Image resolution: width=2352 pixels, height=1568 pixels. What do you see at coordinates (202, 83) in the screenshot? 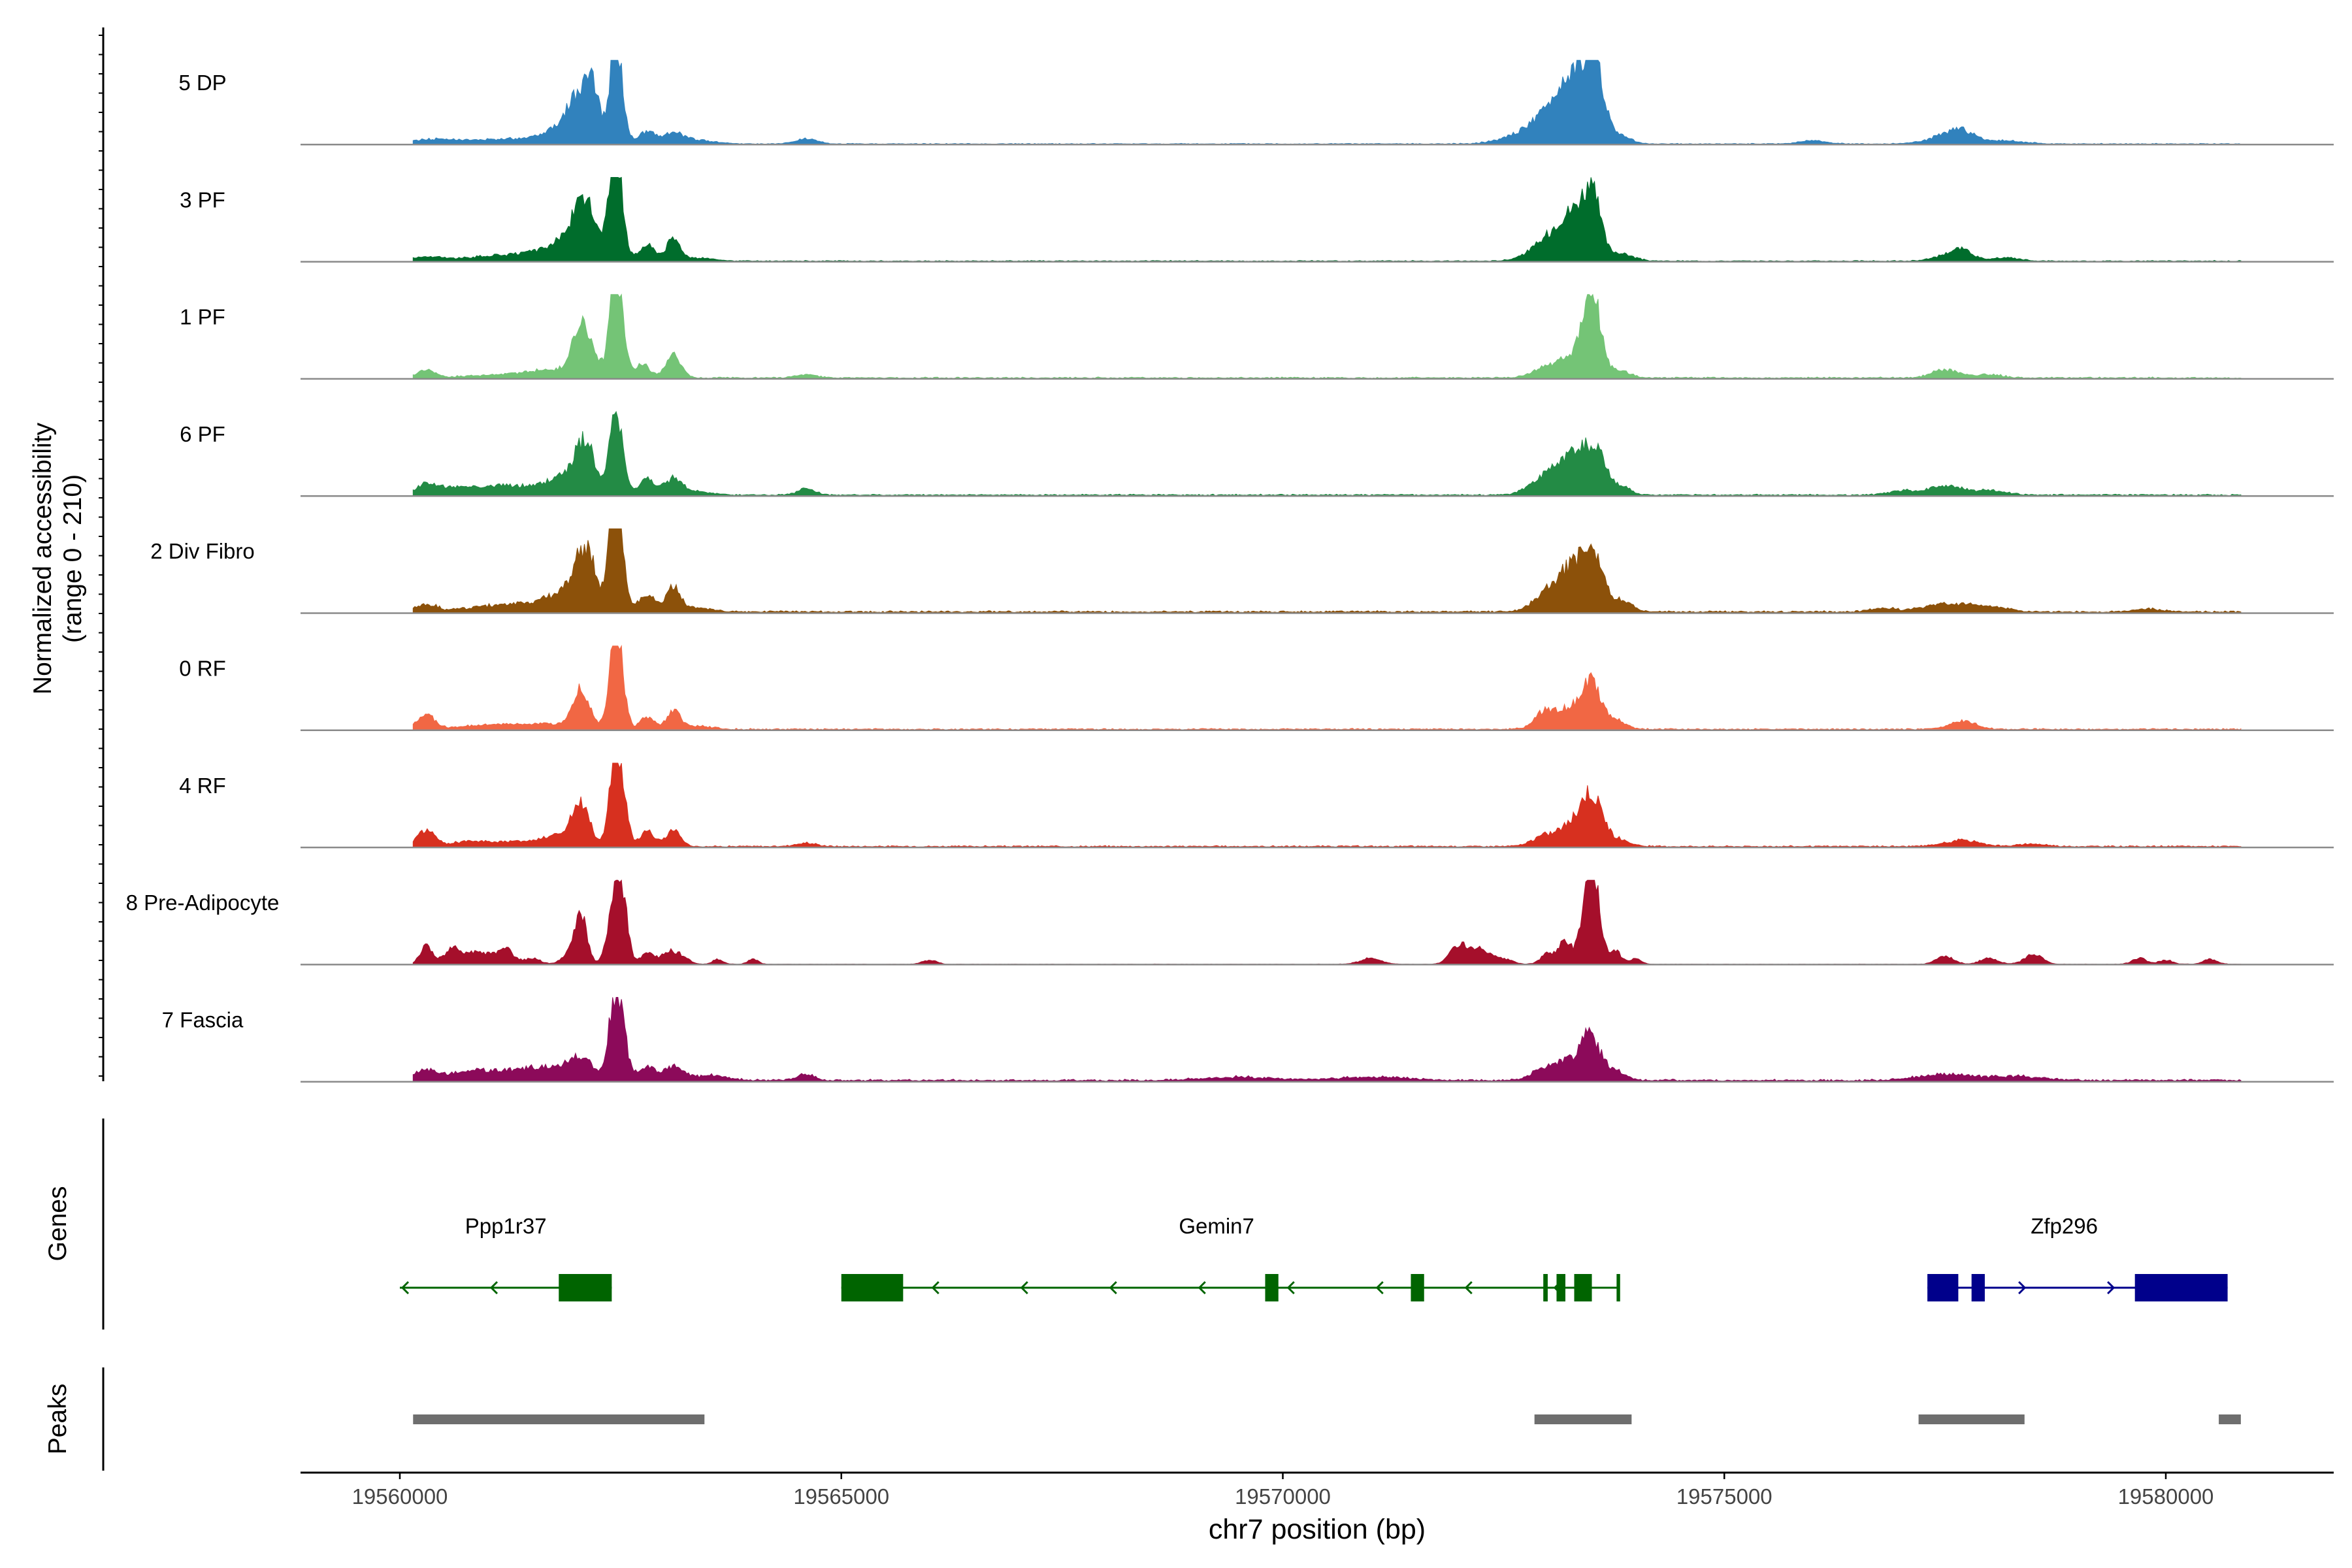
I see `track-label: 5 DP` at bounding box center [202, 83].